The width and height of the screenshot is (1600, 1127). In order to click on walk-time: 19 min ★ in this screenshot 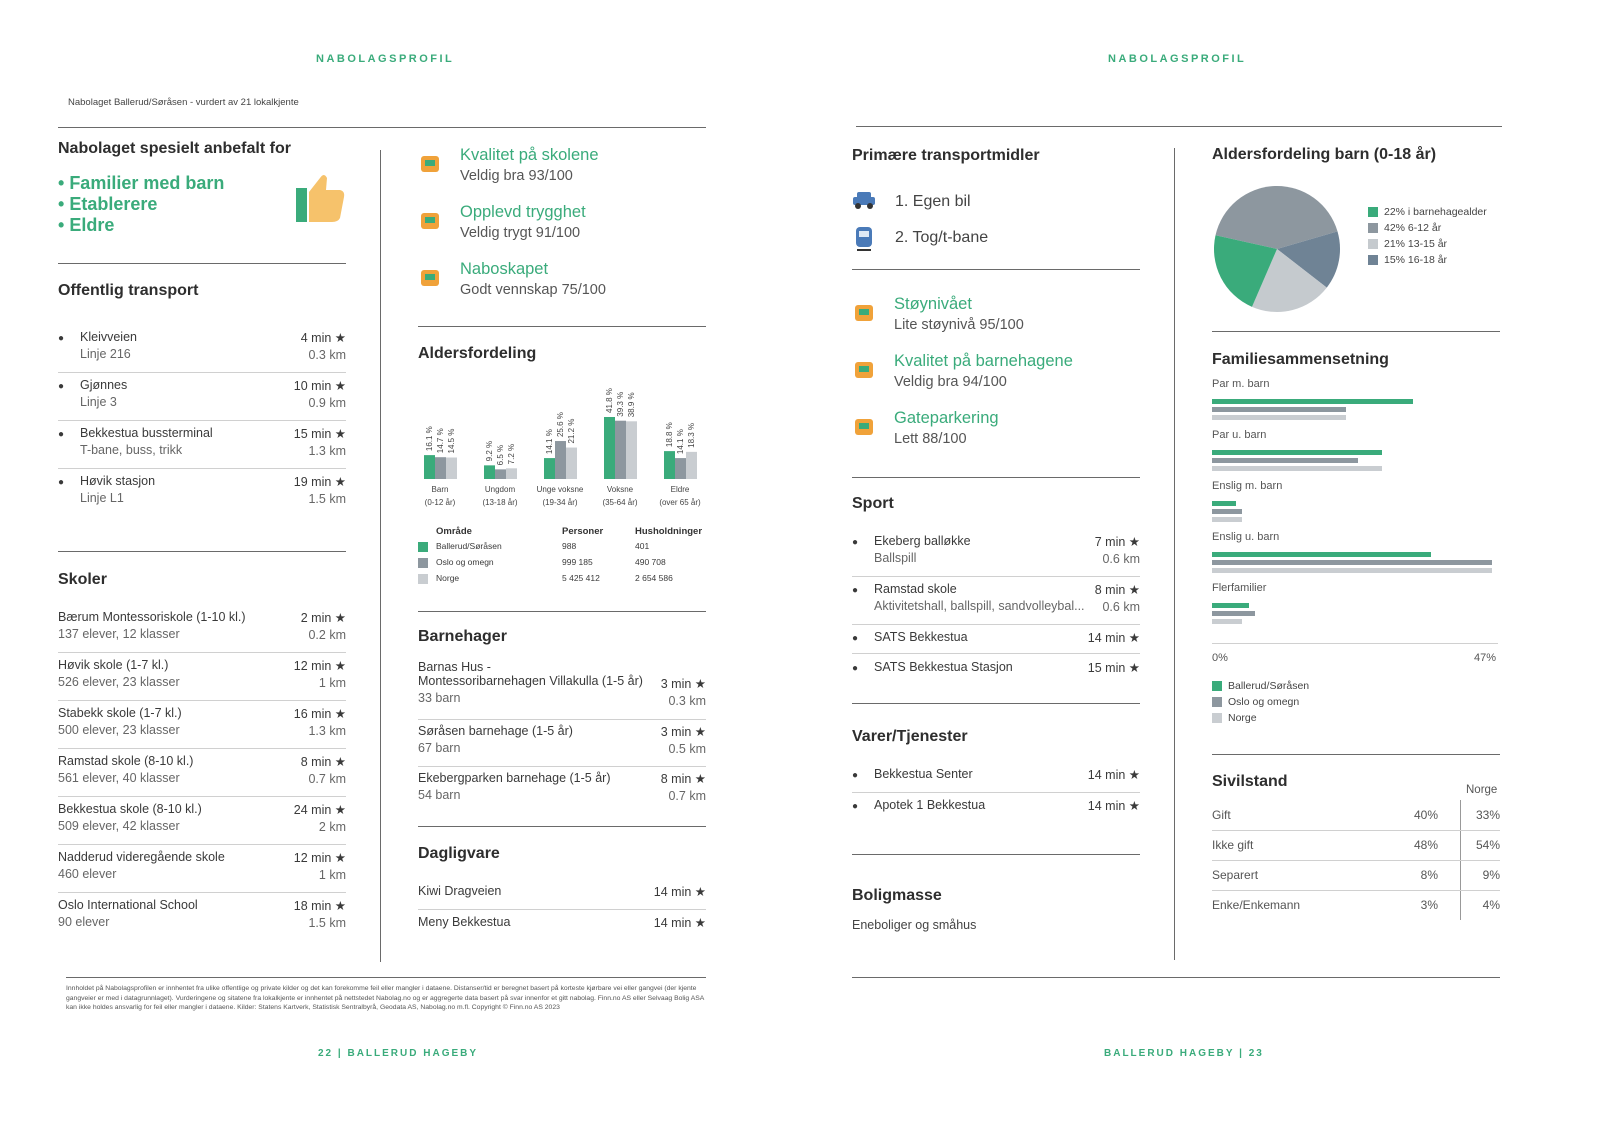, I will do `click(320, 481)`.